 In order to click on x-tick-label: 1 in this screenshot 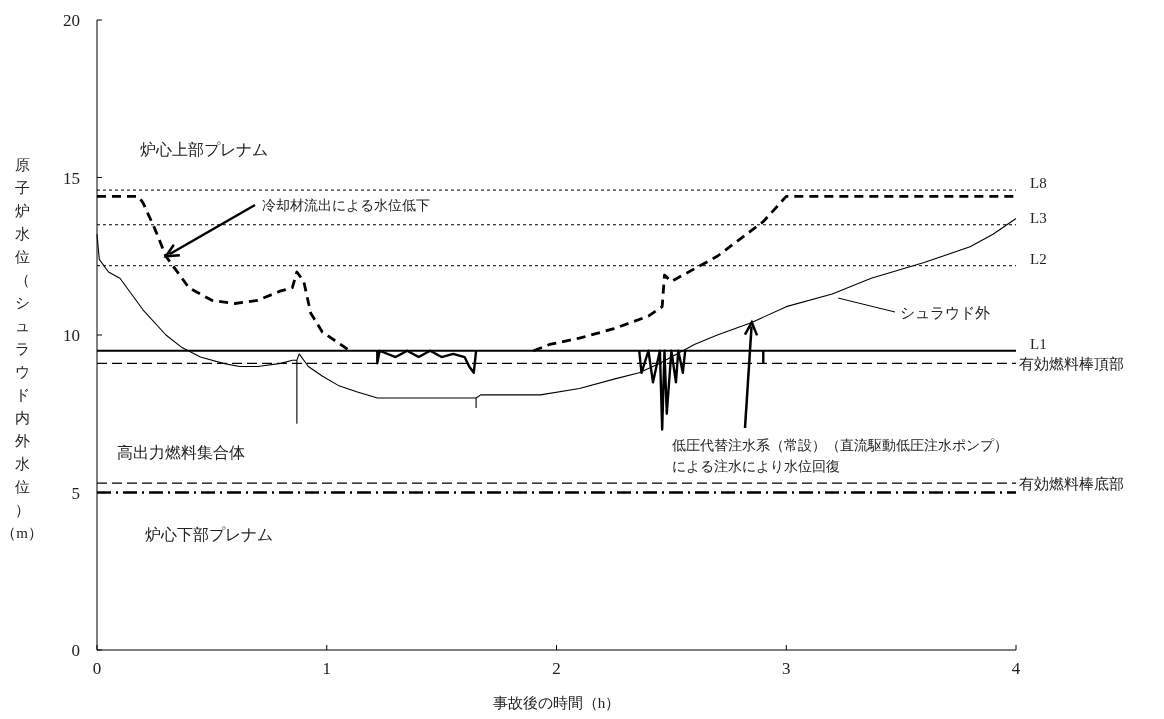, I will do `click(326, 668)`.